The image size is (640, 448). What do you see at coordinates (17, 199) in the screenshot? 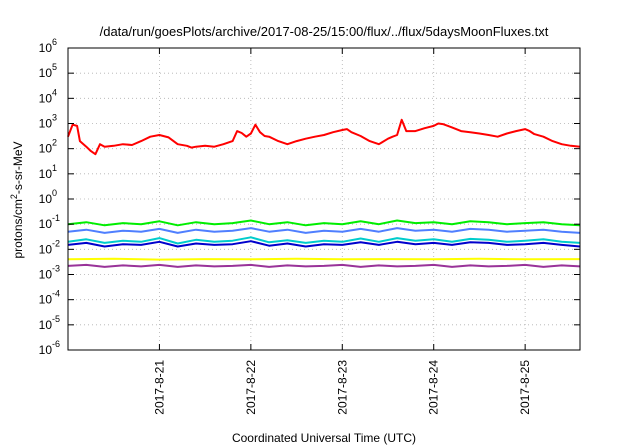
I see `y-axis-label: protons/cm2-s-sr-MeV` at bounding box center [17, 199].